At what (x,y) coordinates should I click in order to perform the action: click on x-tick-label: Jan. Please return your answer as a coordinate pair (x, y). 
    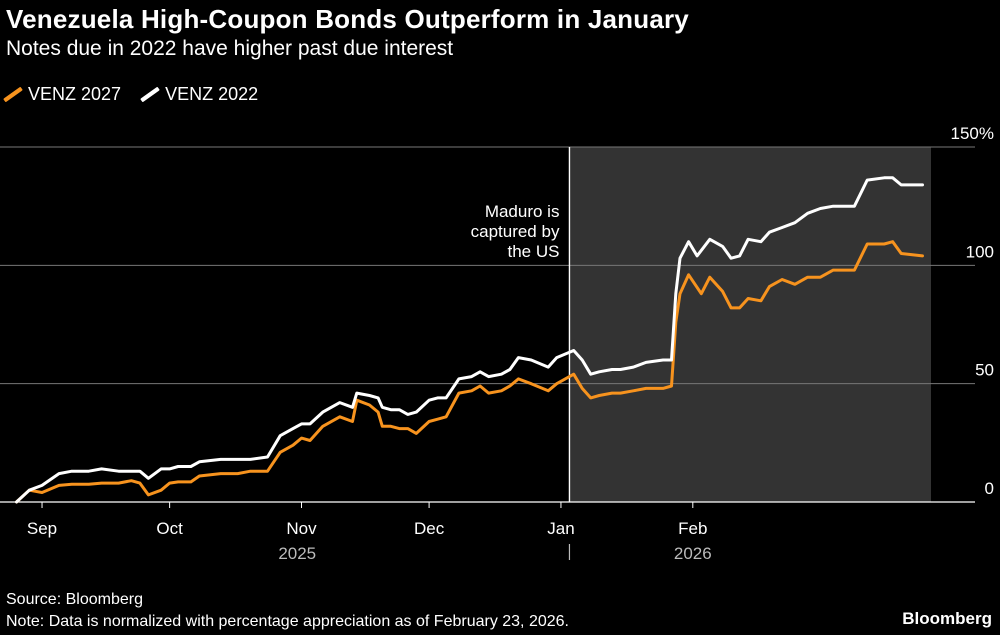
    Looking at the image, I should click on (560, 528).